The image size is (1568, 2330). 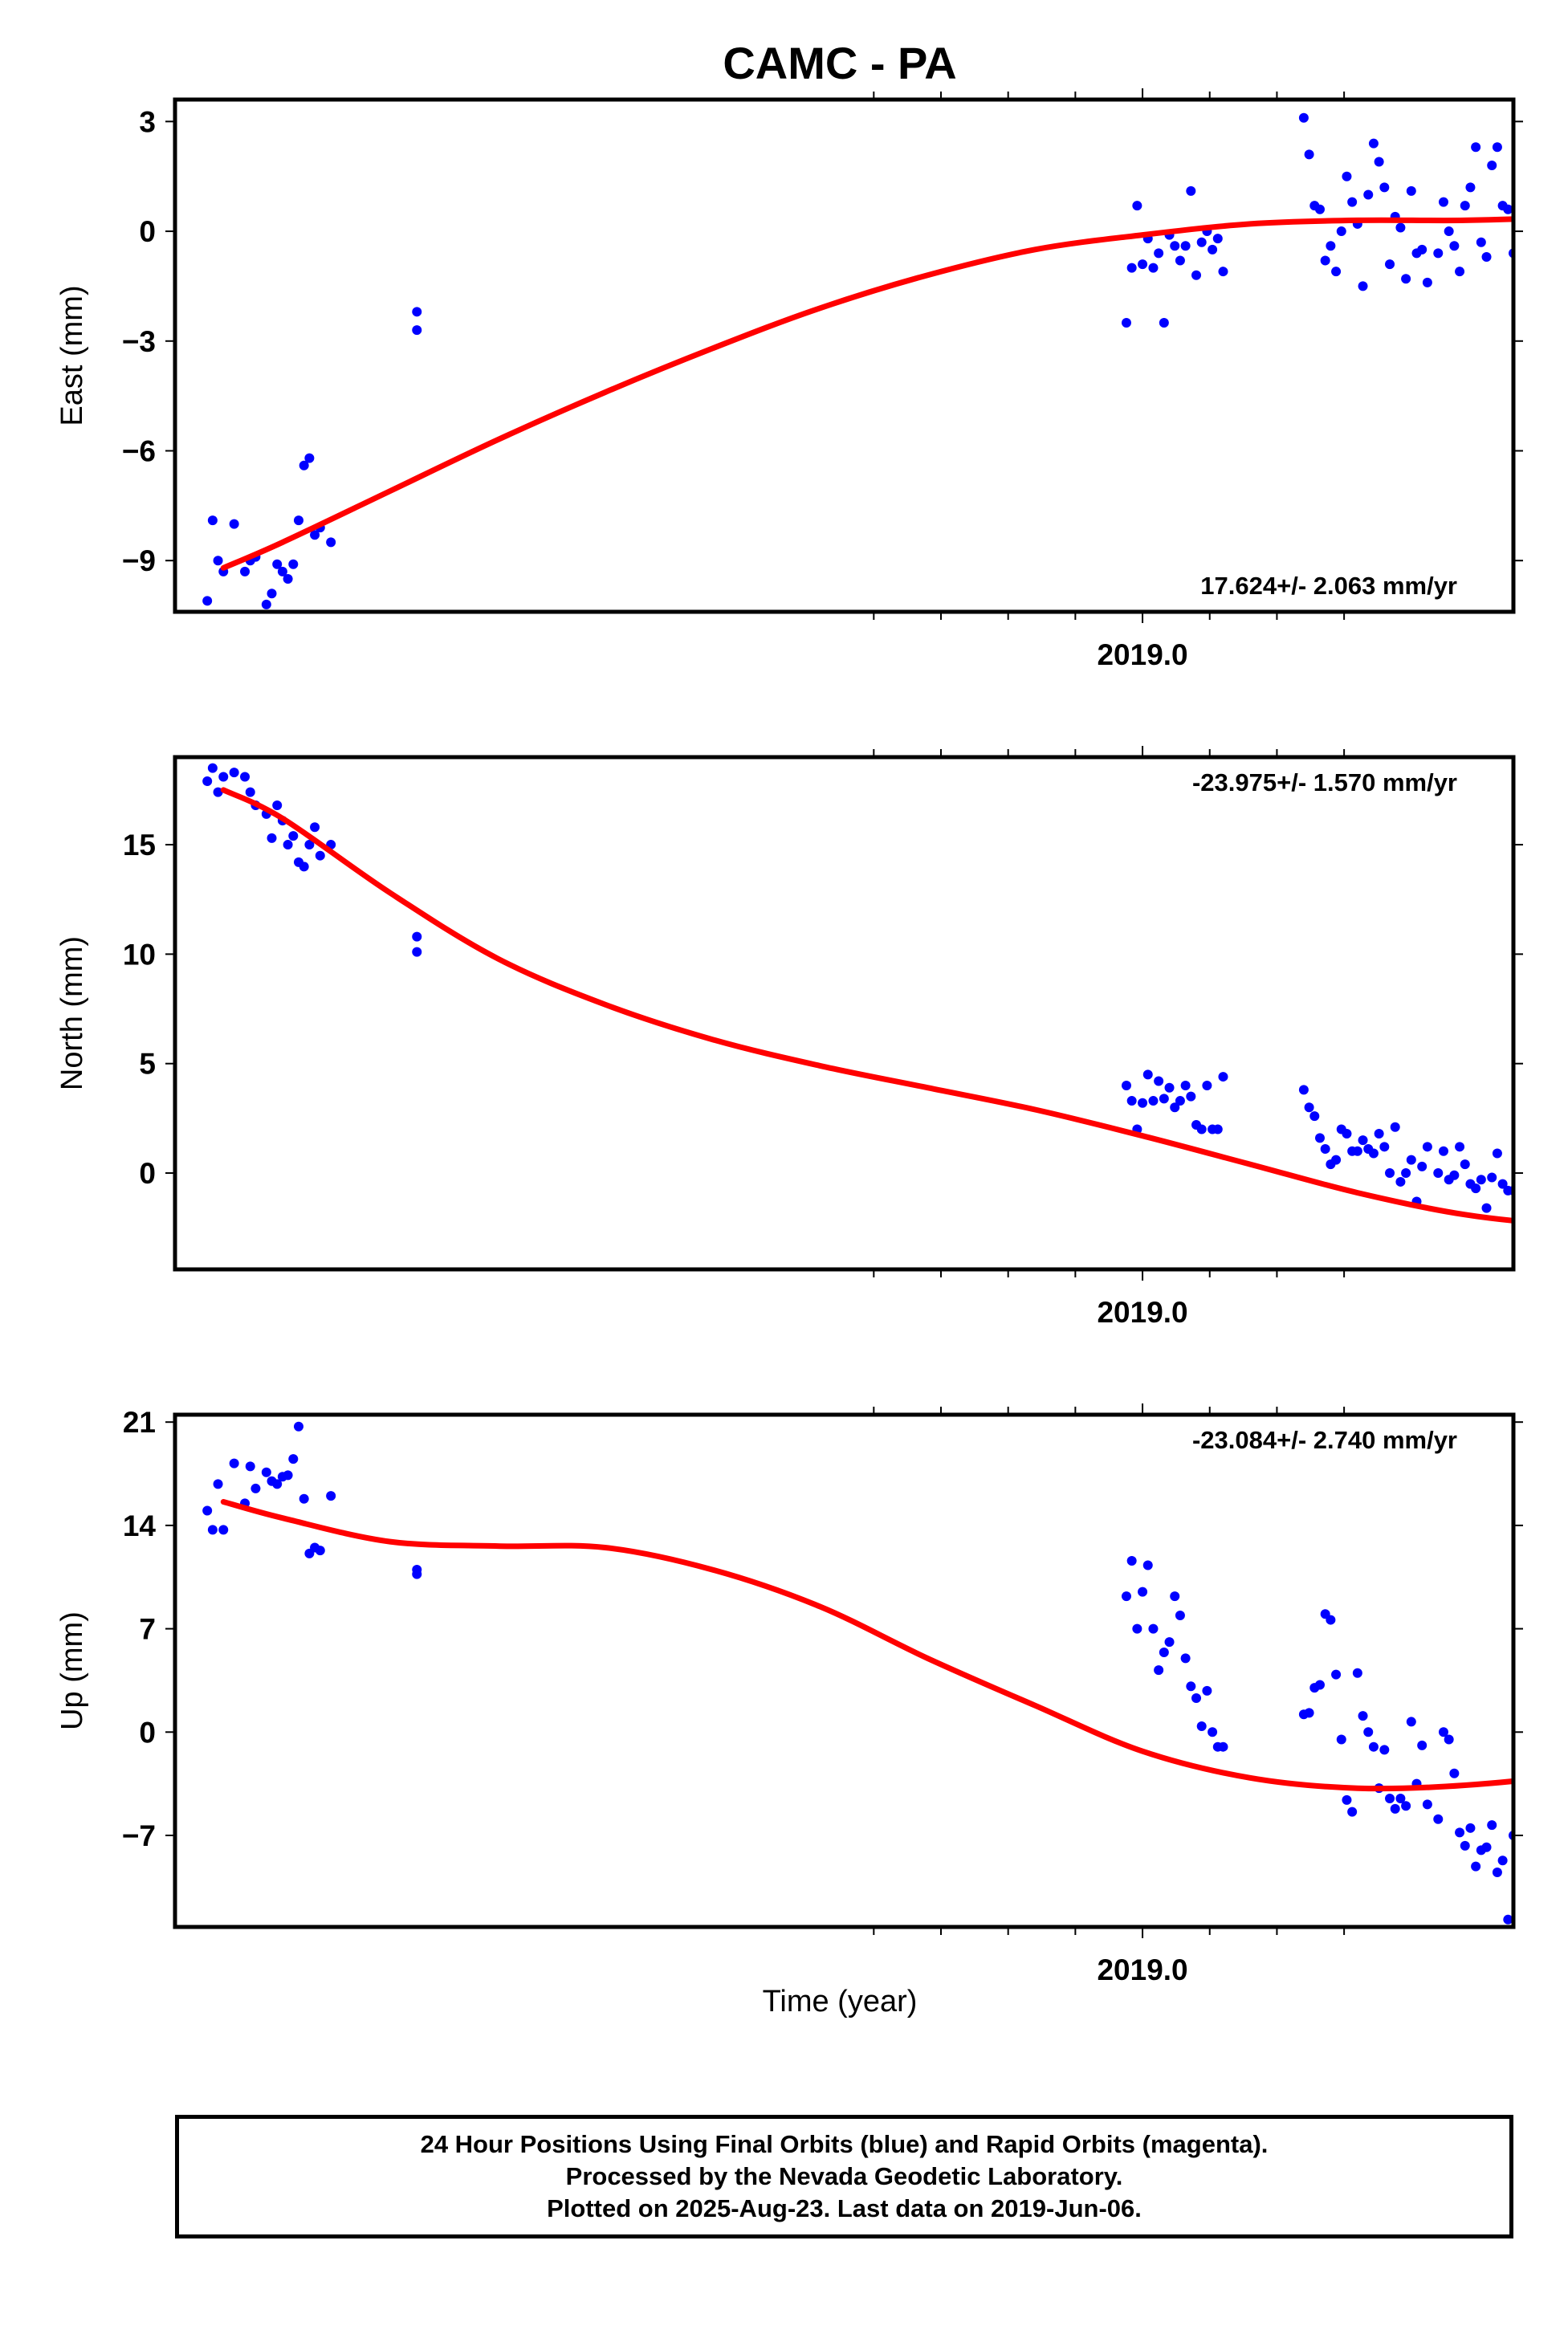 I want to click on north-ytick-label: 10, so click(x=139, y=954).